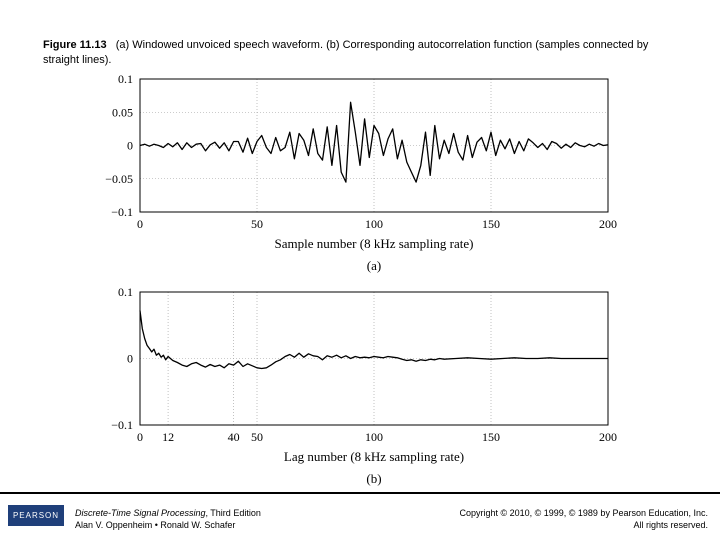 This screenshot has width=720, height=540. Describe the element at coordinates (374, 243) in the screenshot. I see `chart-a-x-axis-label: Sample number (8 kHz sampling rate)` at that location.